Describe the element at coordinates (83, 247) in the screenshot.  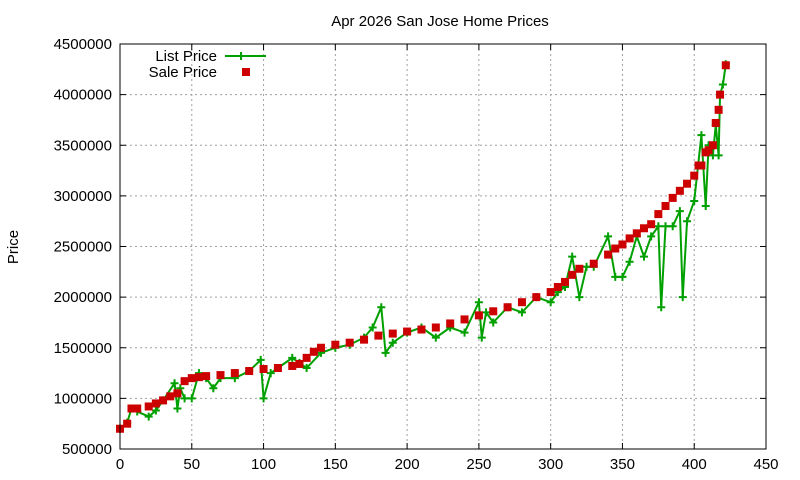
I see `y-tick-label: 2500000` at that location.